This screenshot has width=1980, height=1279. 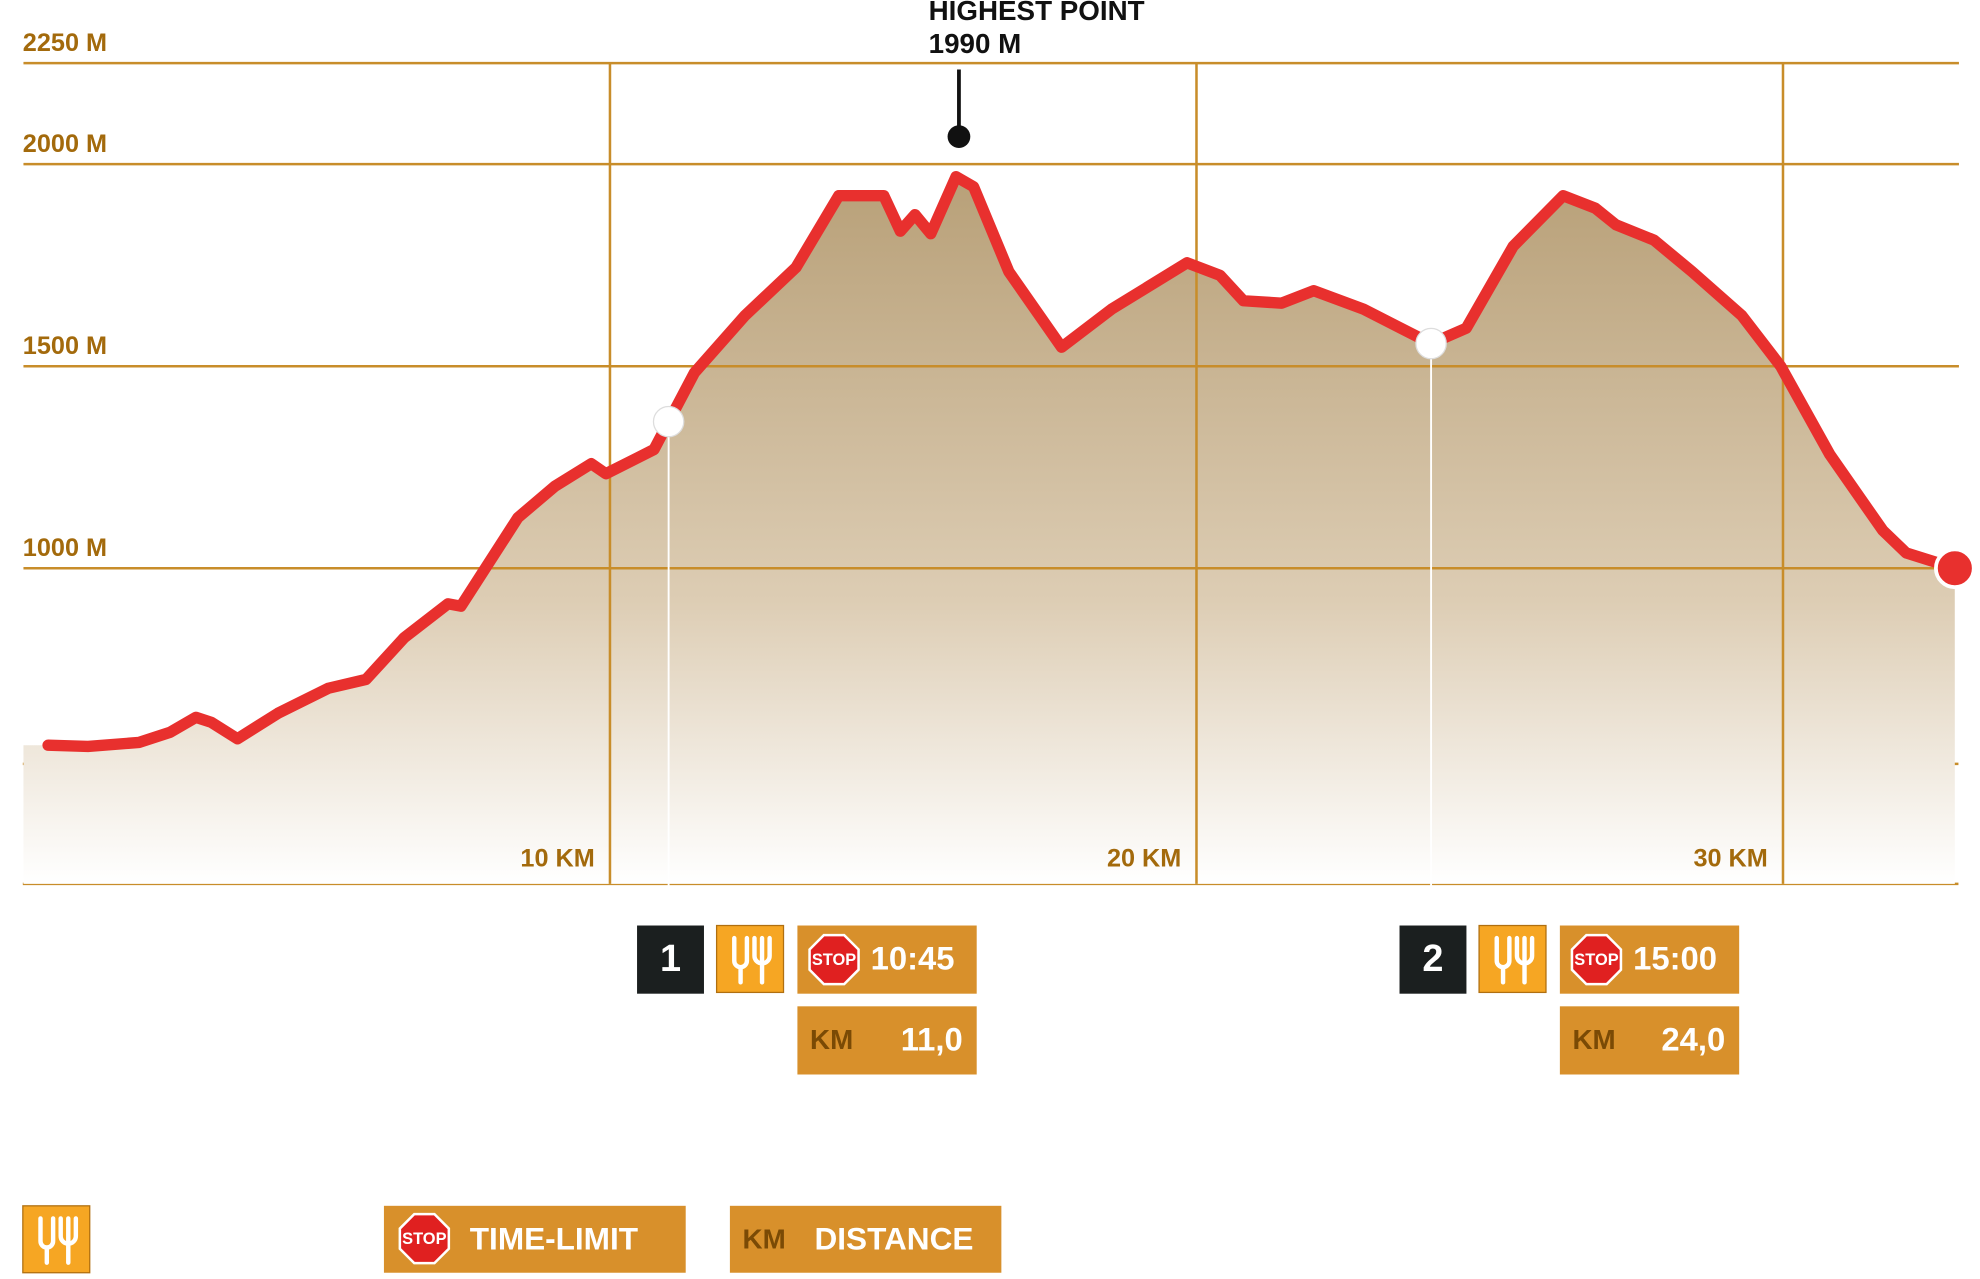 What do you see at coordinates (65, 144) in the screenshot?
I see `y-tick-label: 2000 M` at bounding box center [65, 144].